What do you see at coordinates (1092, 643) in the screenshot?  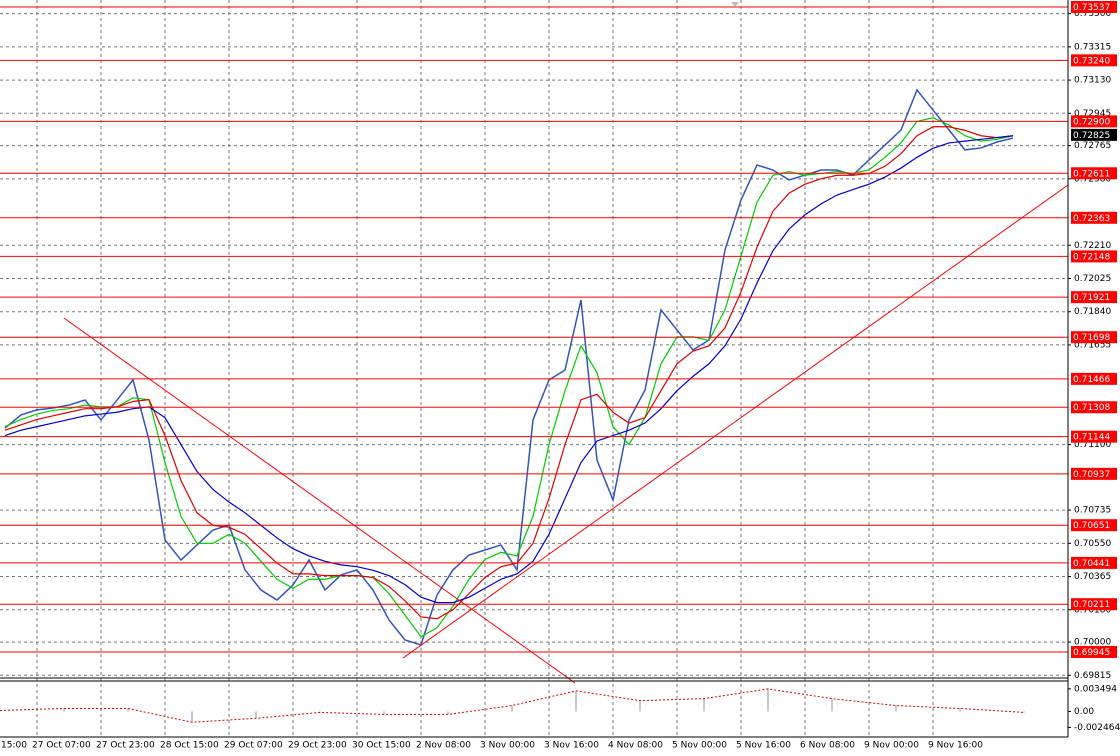 I see `y-tick-label: 0.70000` at bounding box center [1092, 643].